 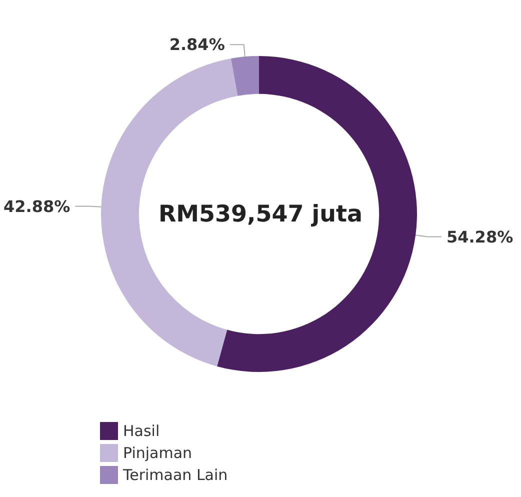 What do you see at coordinates (141, 431) in the screenshot?
I see `legend-label: Hasil` at bounding box center [141, 431].